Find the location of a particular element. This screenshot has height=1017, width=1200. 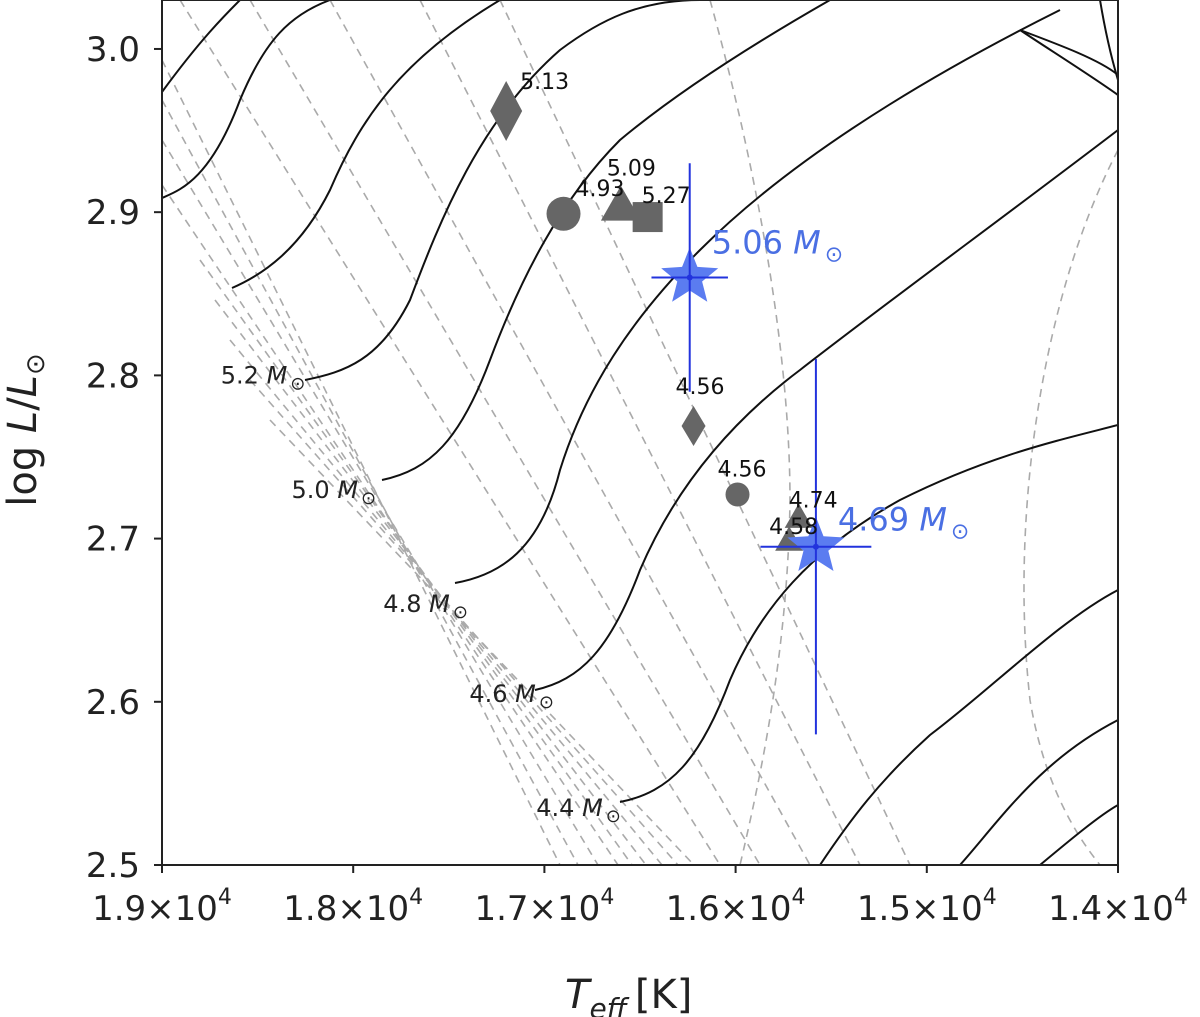

x-tick-label-5: 1.4×10⁴ is located at coordinates (1118, 907).